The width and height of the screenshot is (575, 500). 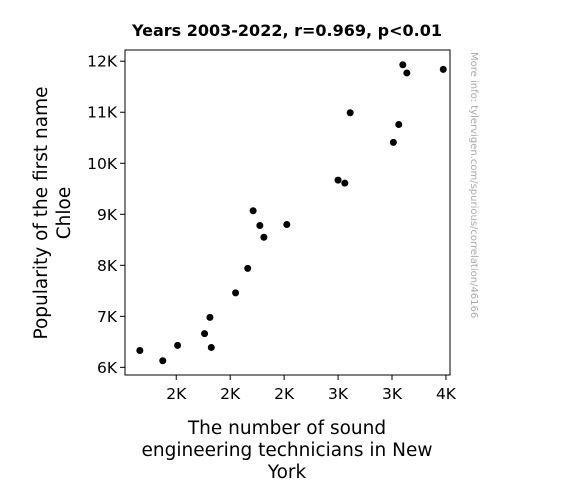 I want to click on y-tick-label: 10K, so click(x=102, y=164).